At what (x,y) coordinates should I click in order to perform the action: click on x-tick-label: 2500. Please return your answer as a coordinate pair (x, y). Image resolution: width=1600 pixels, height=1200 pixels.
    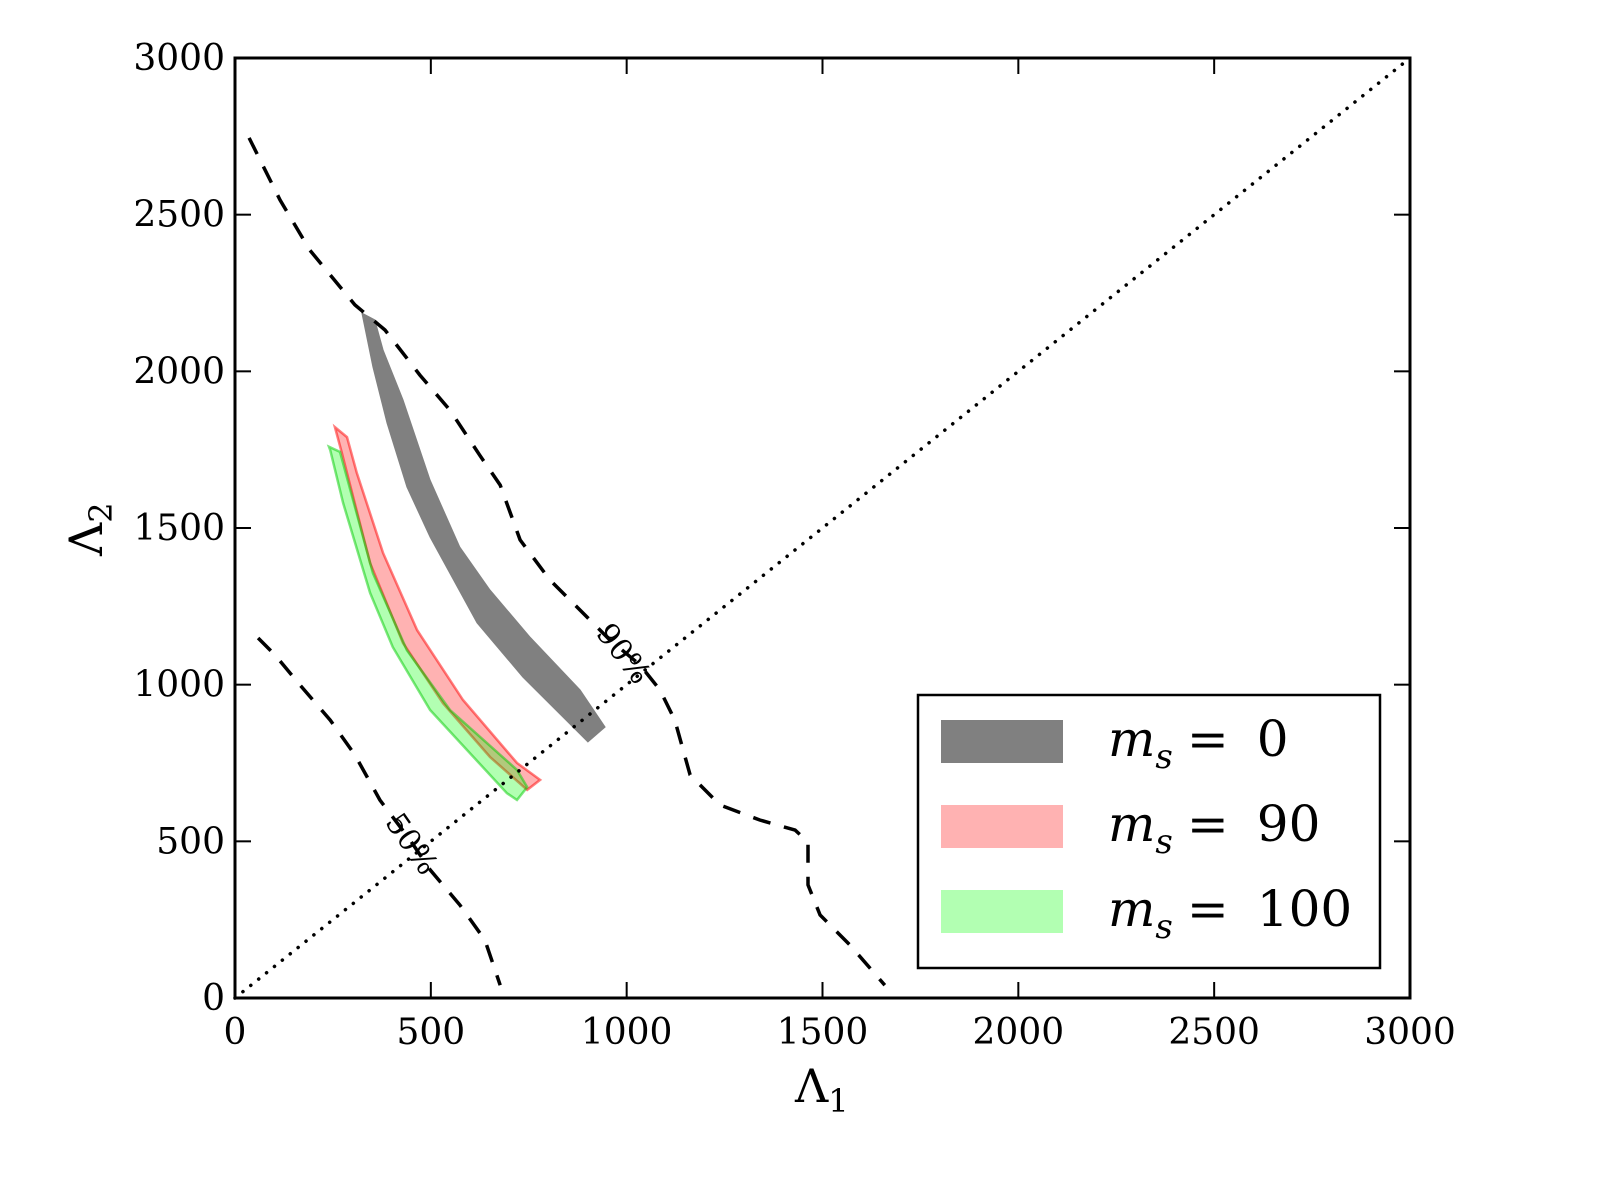
    Looking at the image, I should click on (1214, 1032).